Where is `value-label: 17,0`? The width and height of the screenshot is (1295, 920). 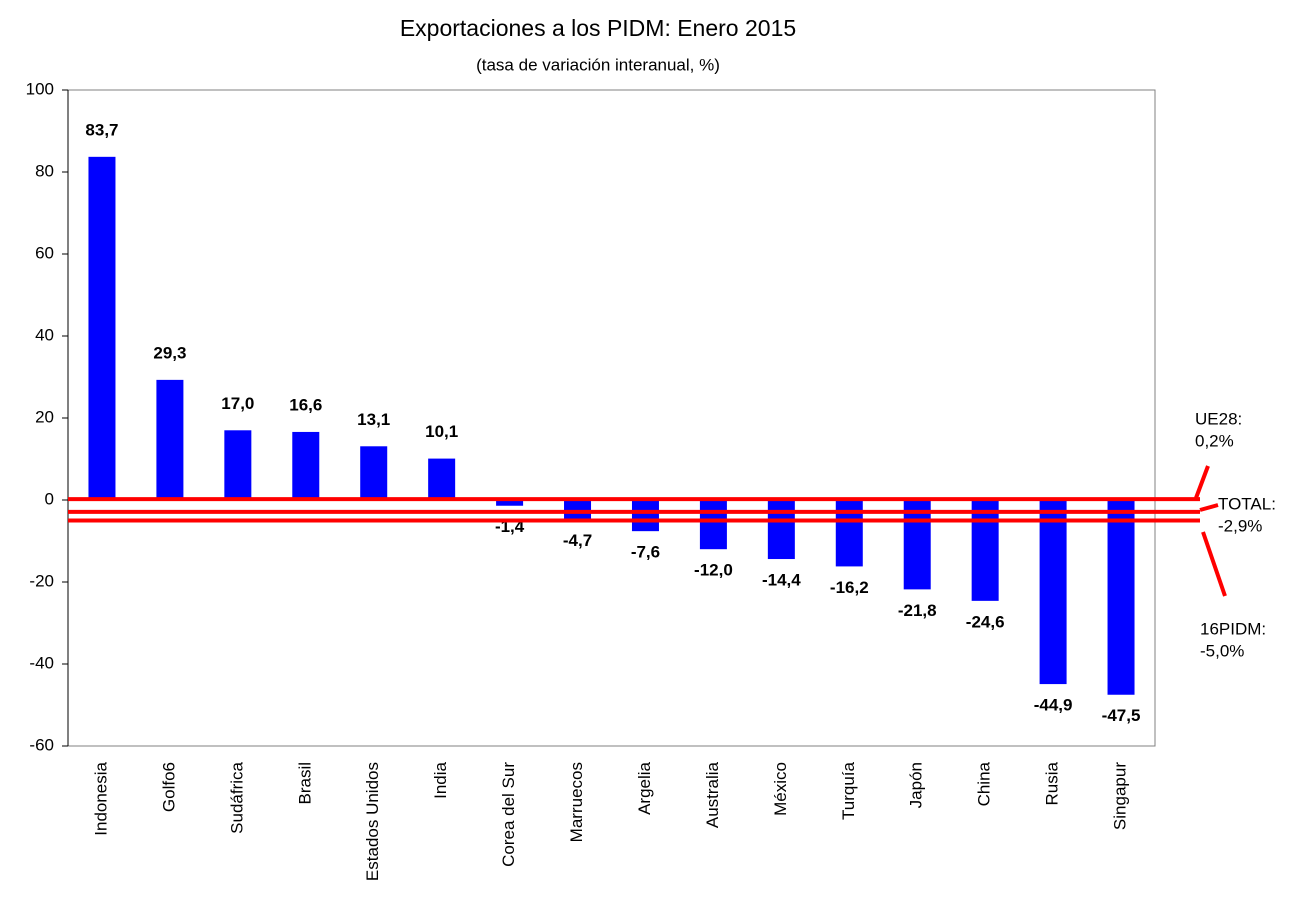 value-label: 17,0 is located at coordinates (237, 403).